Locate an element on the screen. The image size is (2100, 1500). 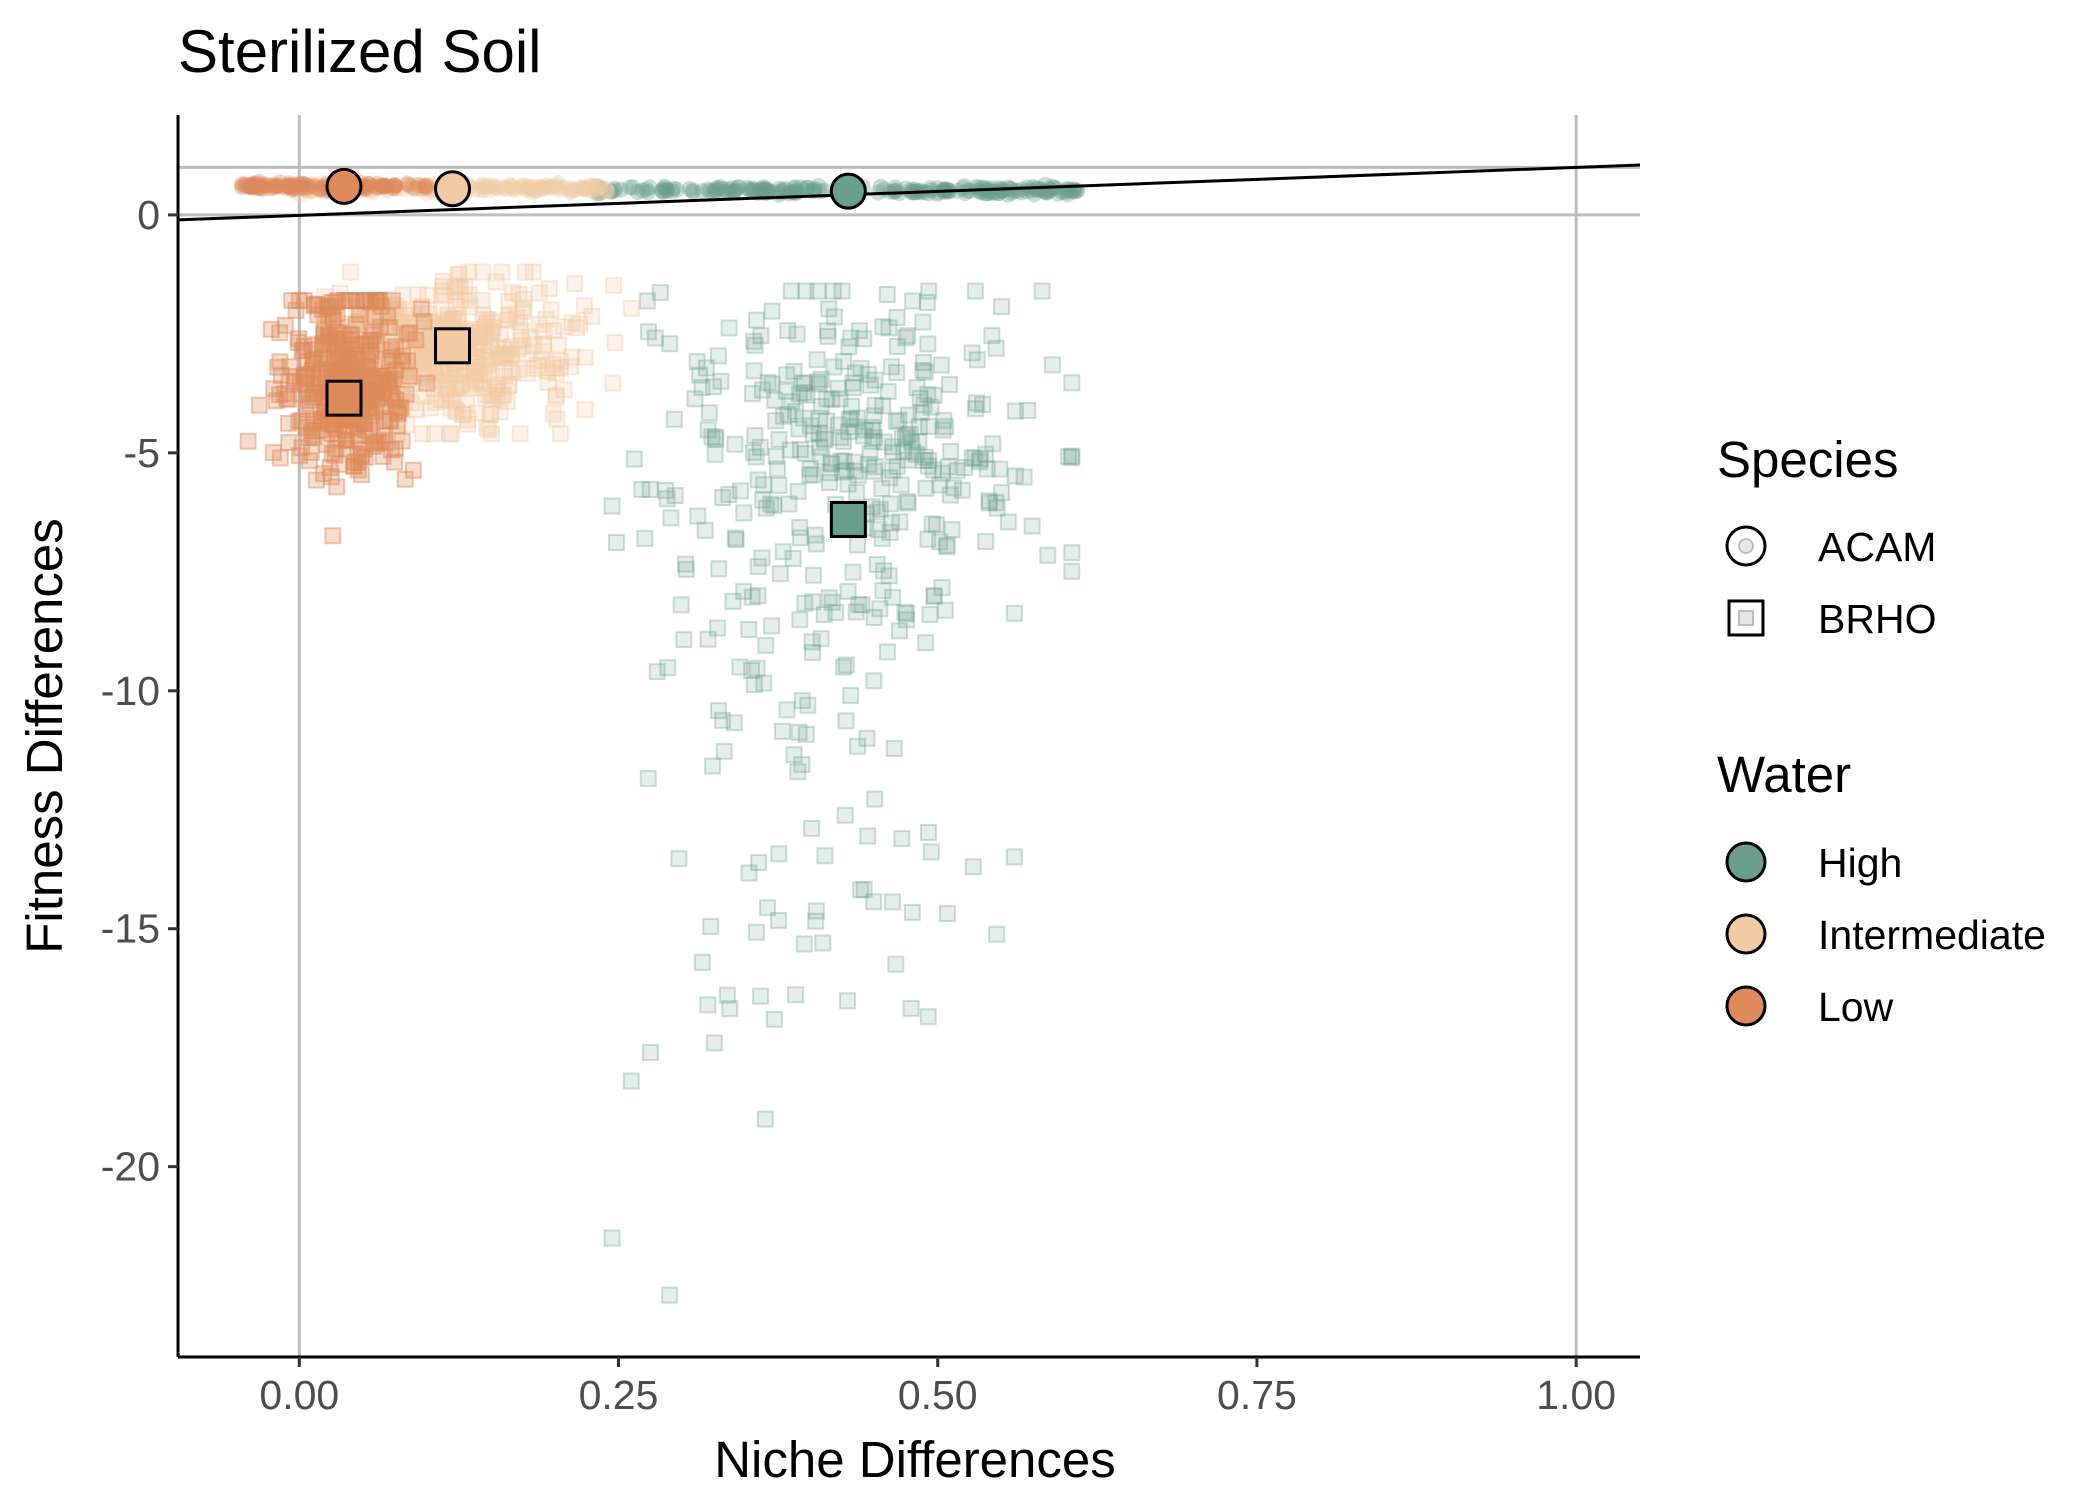
y-tick-label: -10 is located at coordinates (130, 691).